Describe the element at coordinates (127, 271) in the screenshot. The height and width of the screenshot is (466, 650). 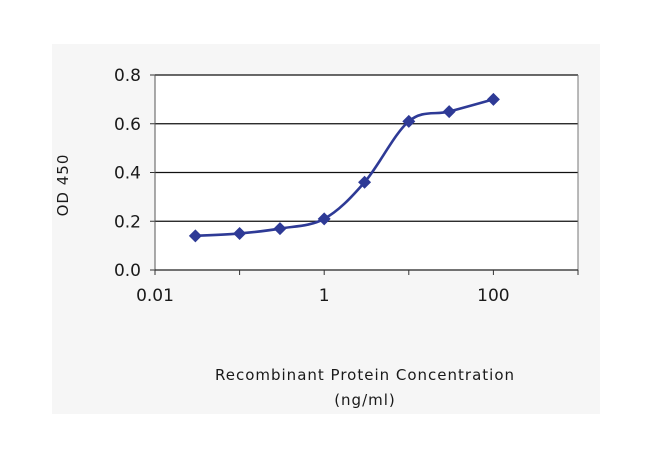
I see `y-tick-label: 0.0` at that location.